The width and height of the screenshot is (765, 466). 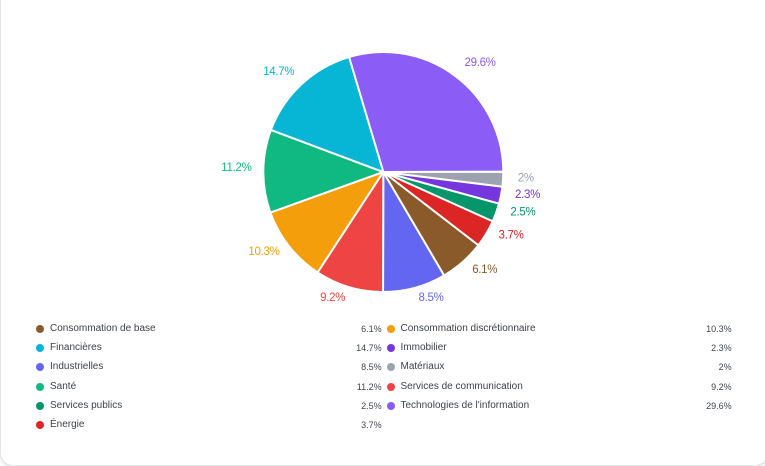 I want to click on svg-text: 6.1%, so click(x=484, y=270).